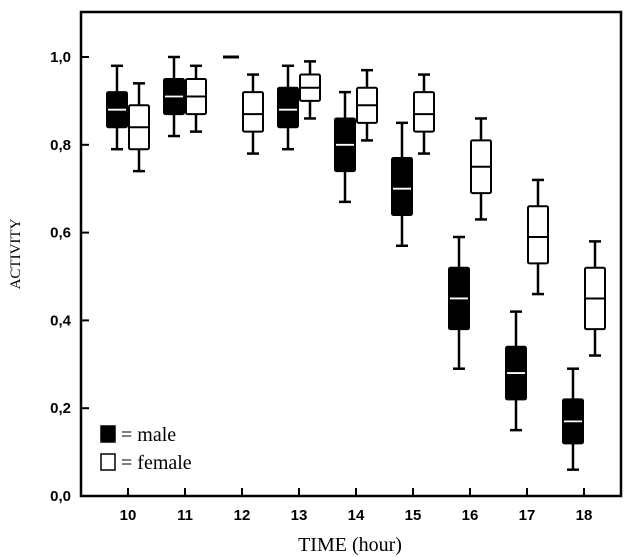 The height and width of the screenshot is (557, 624). I want to click on legend-swatch-male, so click(108, 434).